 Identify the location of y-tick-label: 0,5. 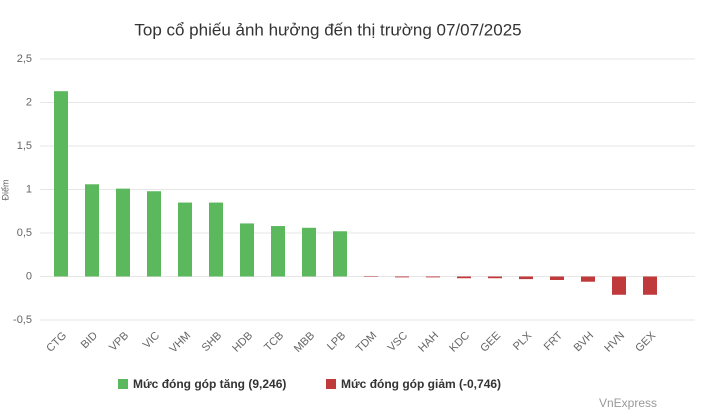
(24, 233).